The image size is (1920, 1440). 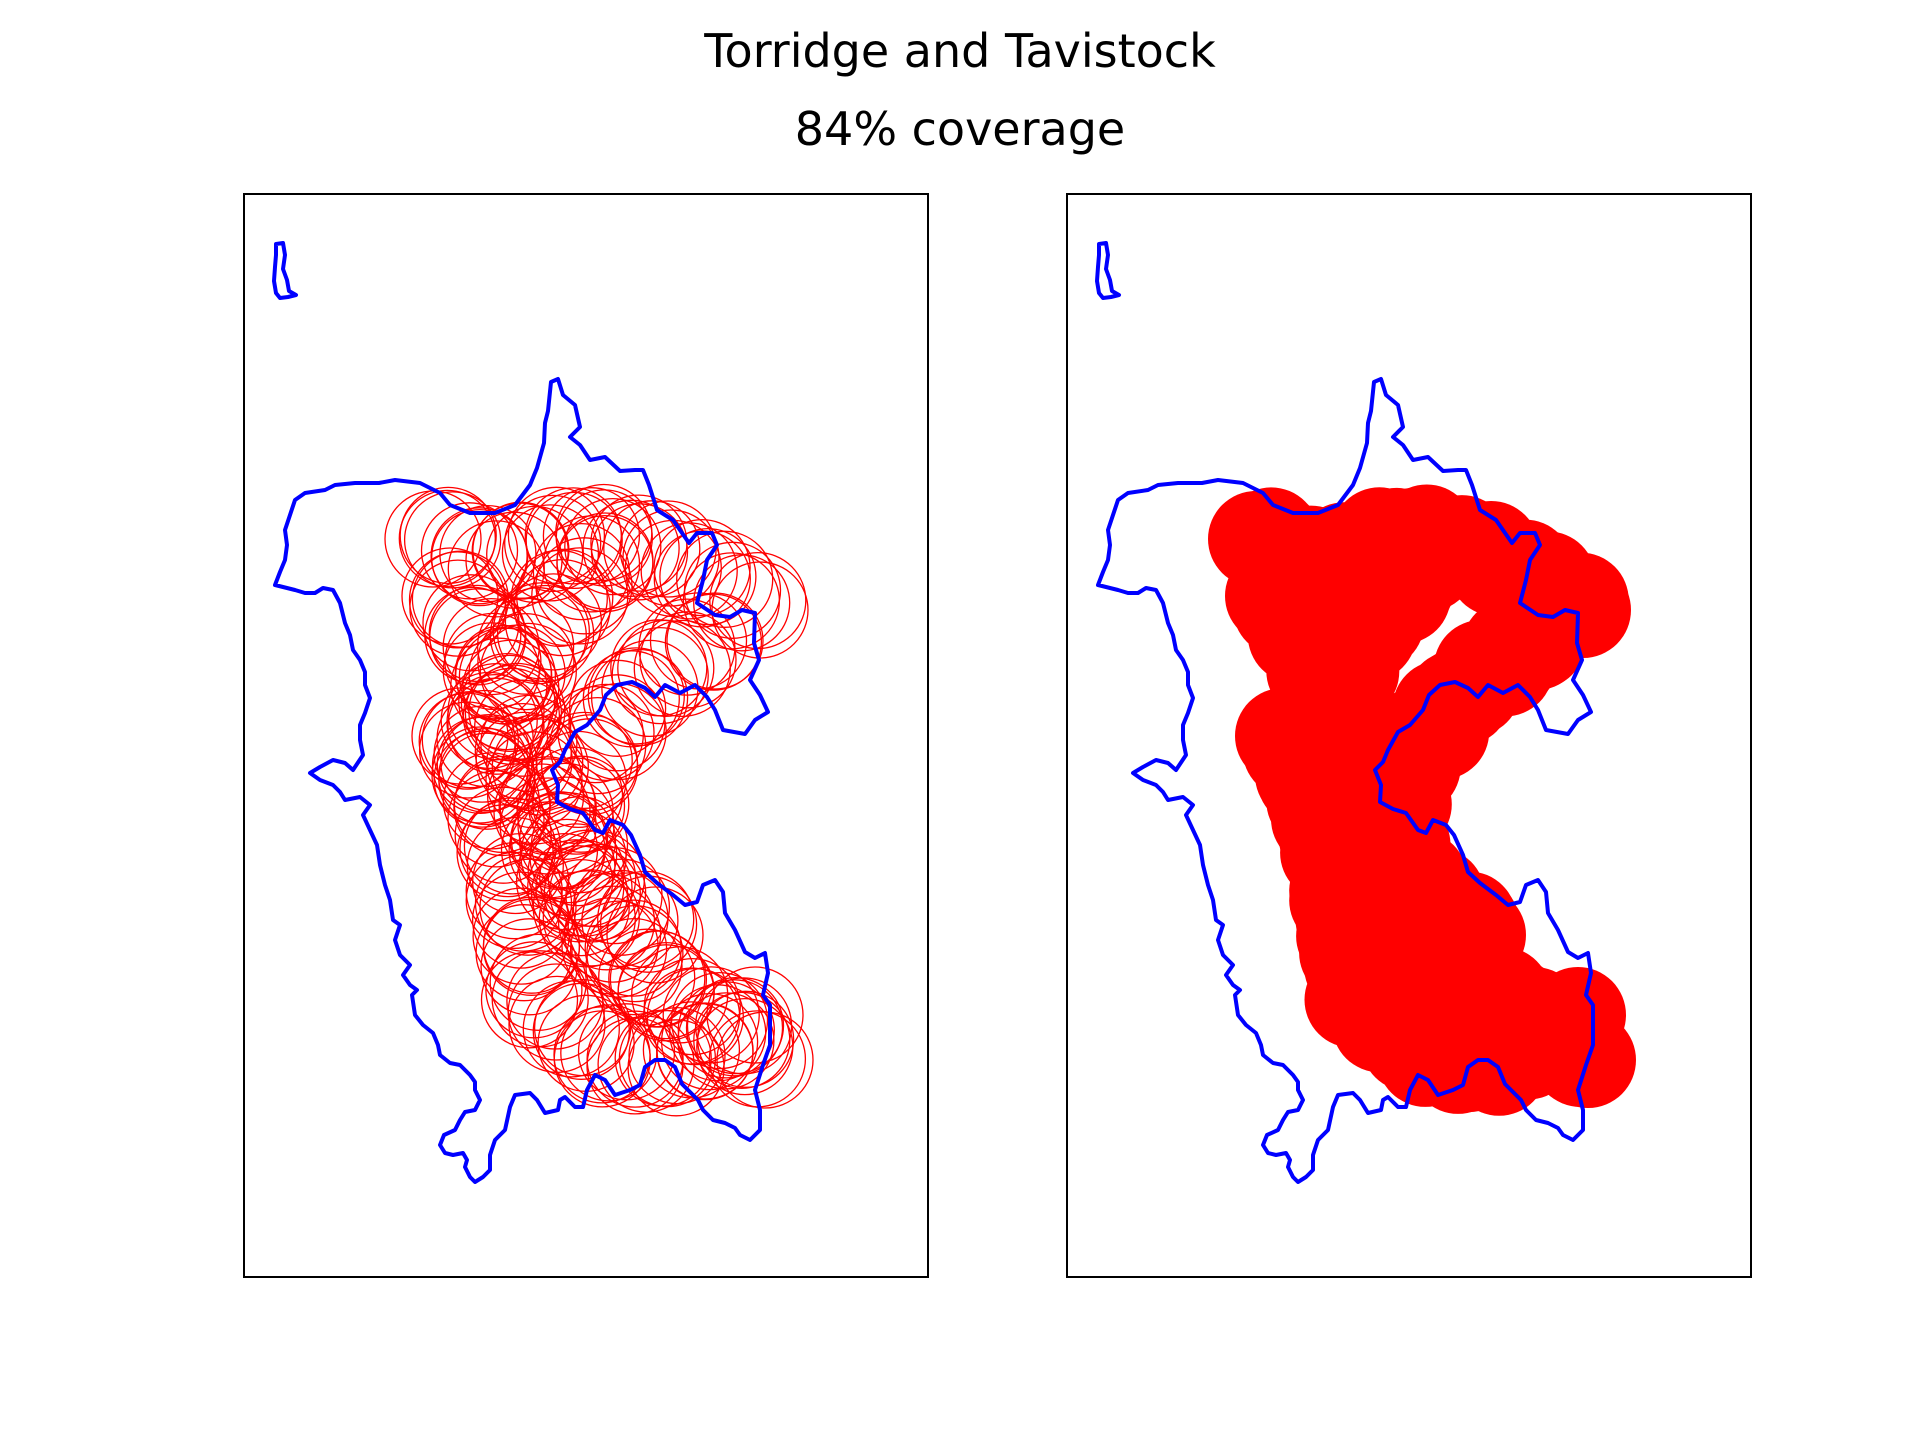 I want to click on coverage-subtitle: 84% coverage, so click(x=960, y=129).